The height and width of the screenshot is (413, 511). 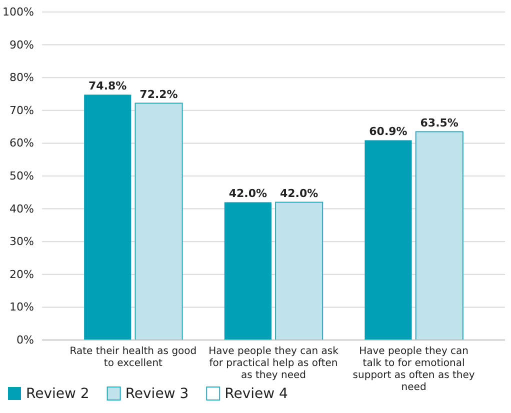 I want to click on x-tick-label: Rate their health as good to excellent, so click(x=133, y=357).